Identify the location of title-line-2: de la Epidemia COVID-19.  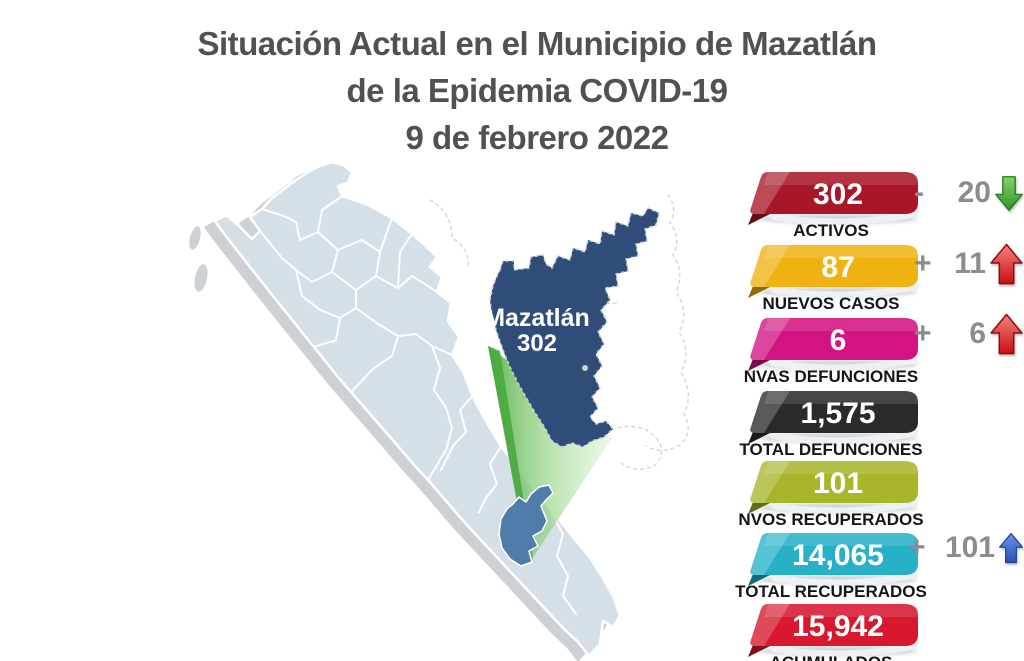
(537, 90).